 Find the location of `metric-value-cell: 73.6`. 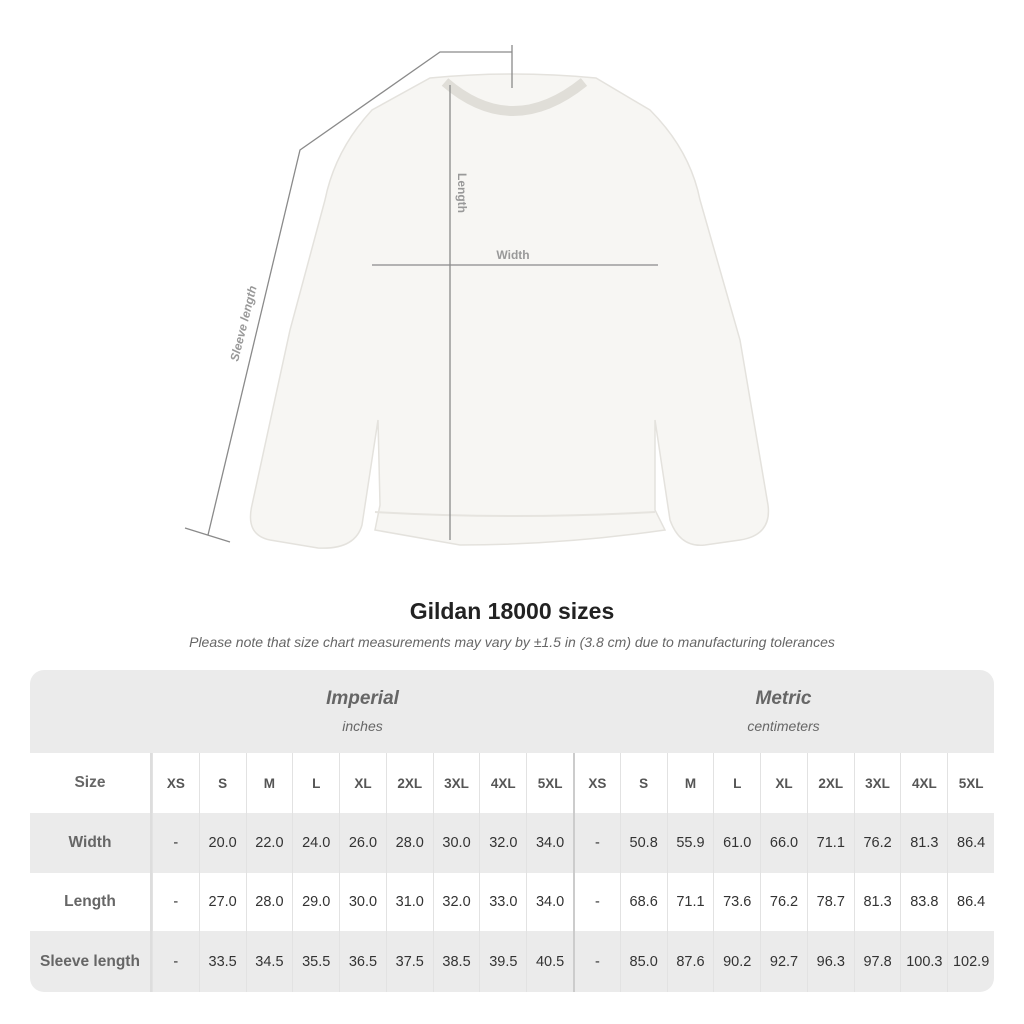

metric-value-cell: 73.6 is located at coordinates (736, 902).